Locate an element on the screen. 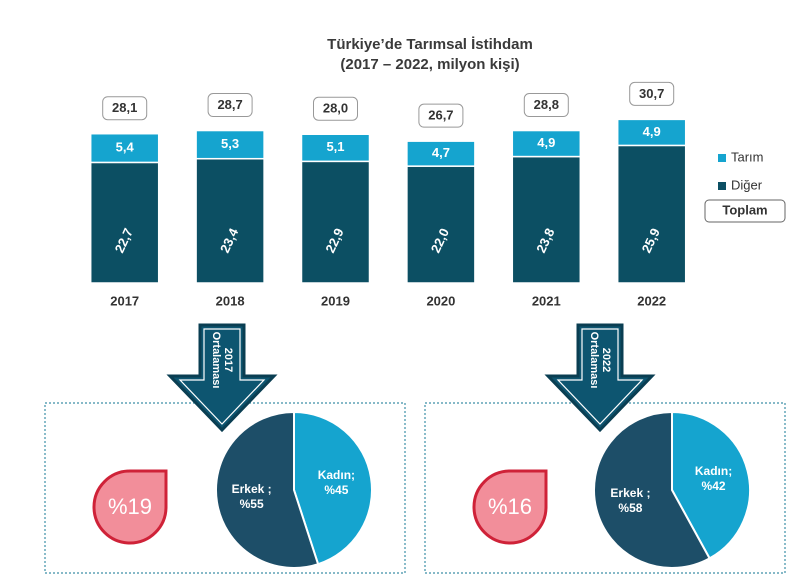 This screenshot has height=576, width=794. pie-label: Erkek ; %55 is located at coordinates (251, 496).